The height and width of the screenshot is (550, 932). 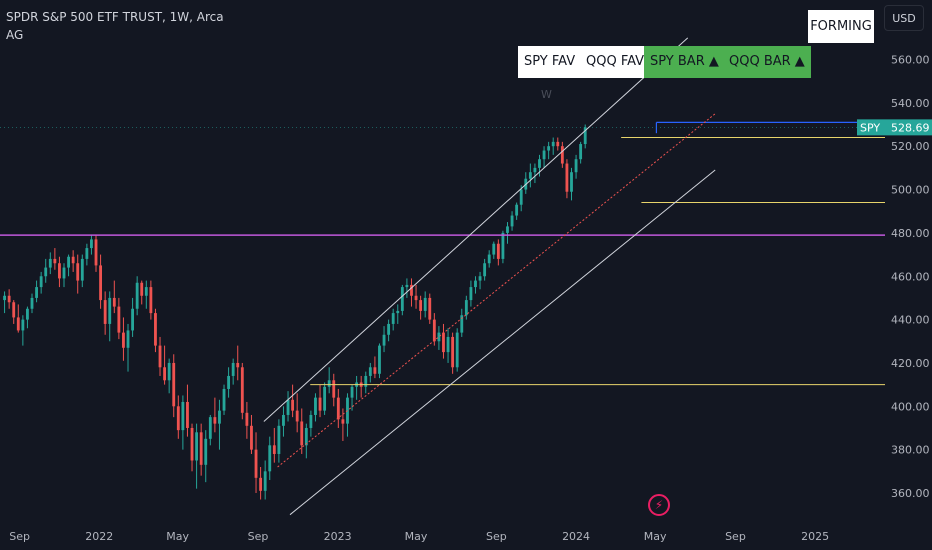 What do you see at coordinates (910, 493) in the screenshot?
I see `y-tick-label: 360.00` at bounding box center [910, 493].